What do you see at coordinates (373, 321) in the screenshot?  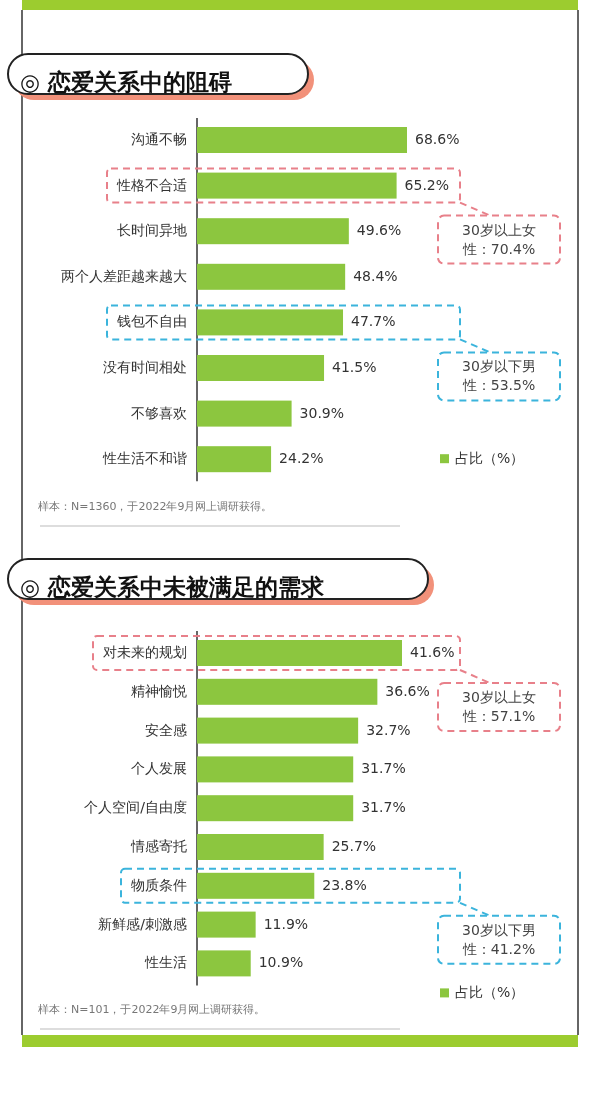 I see `data-label: 47.7%` at bounding box center [373, 321].